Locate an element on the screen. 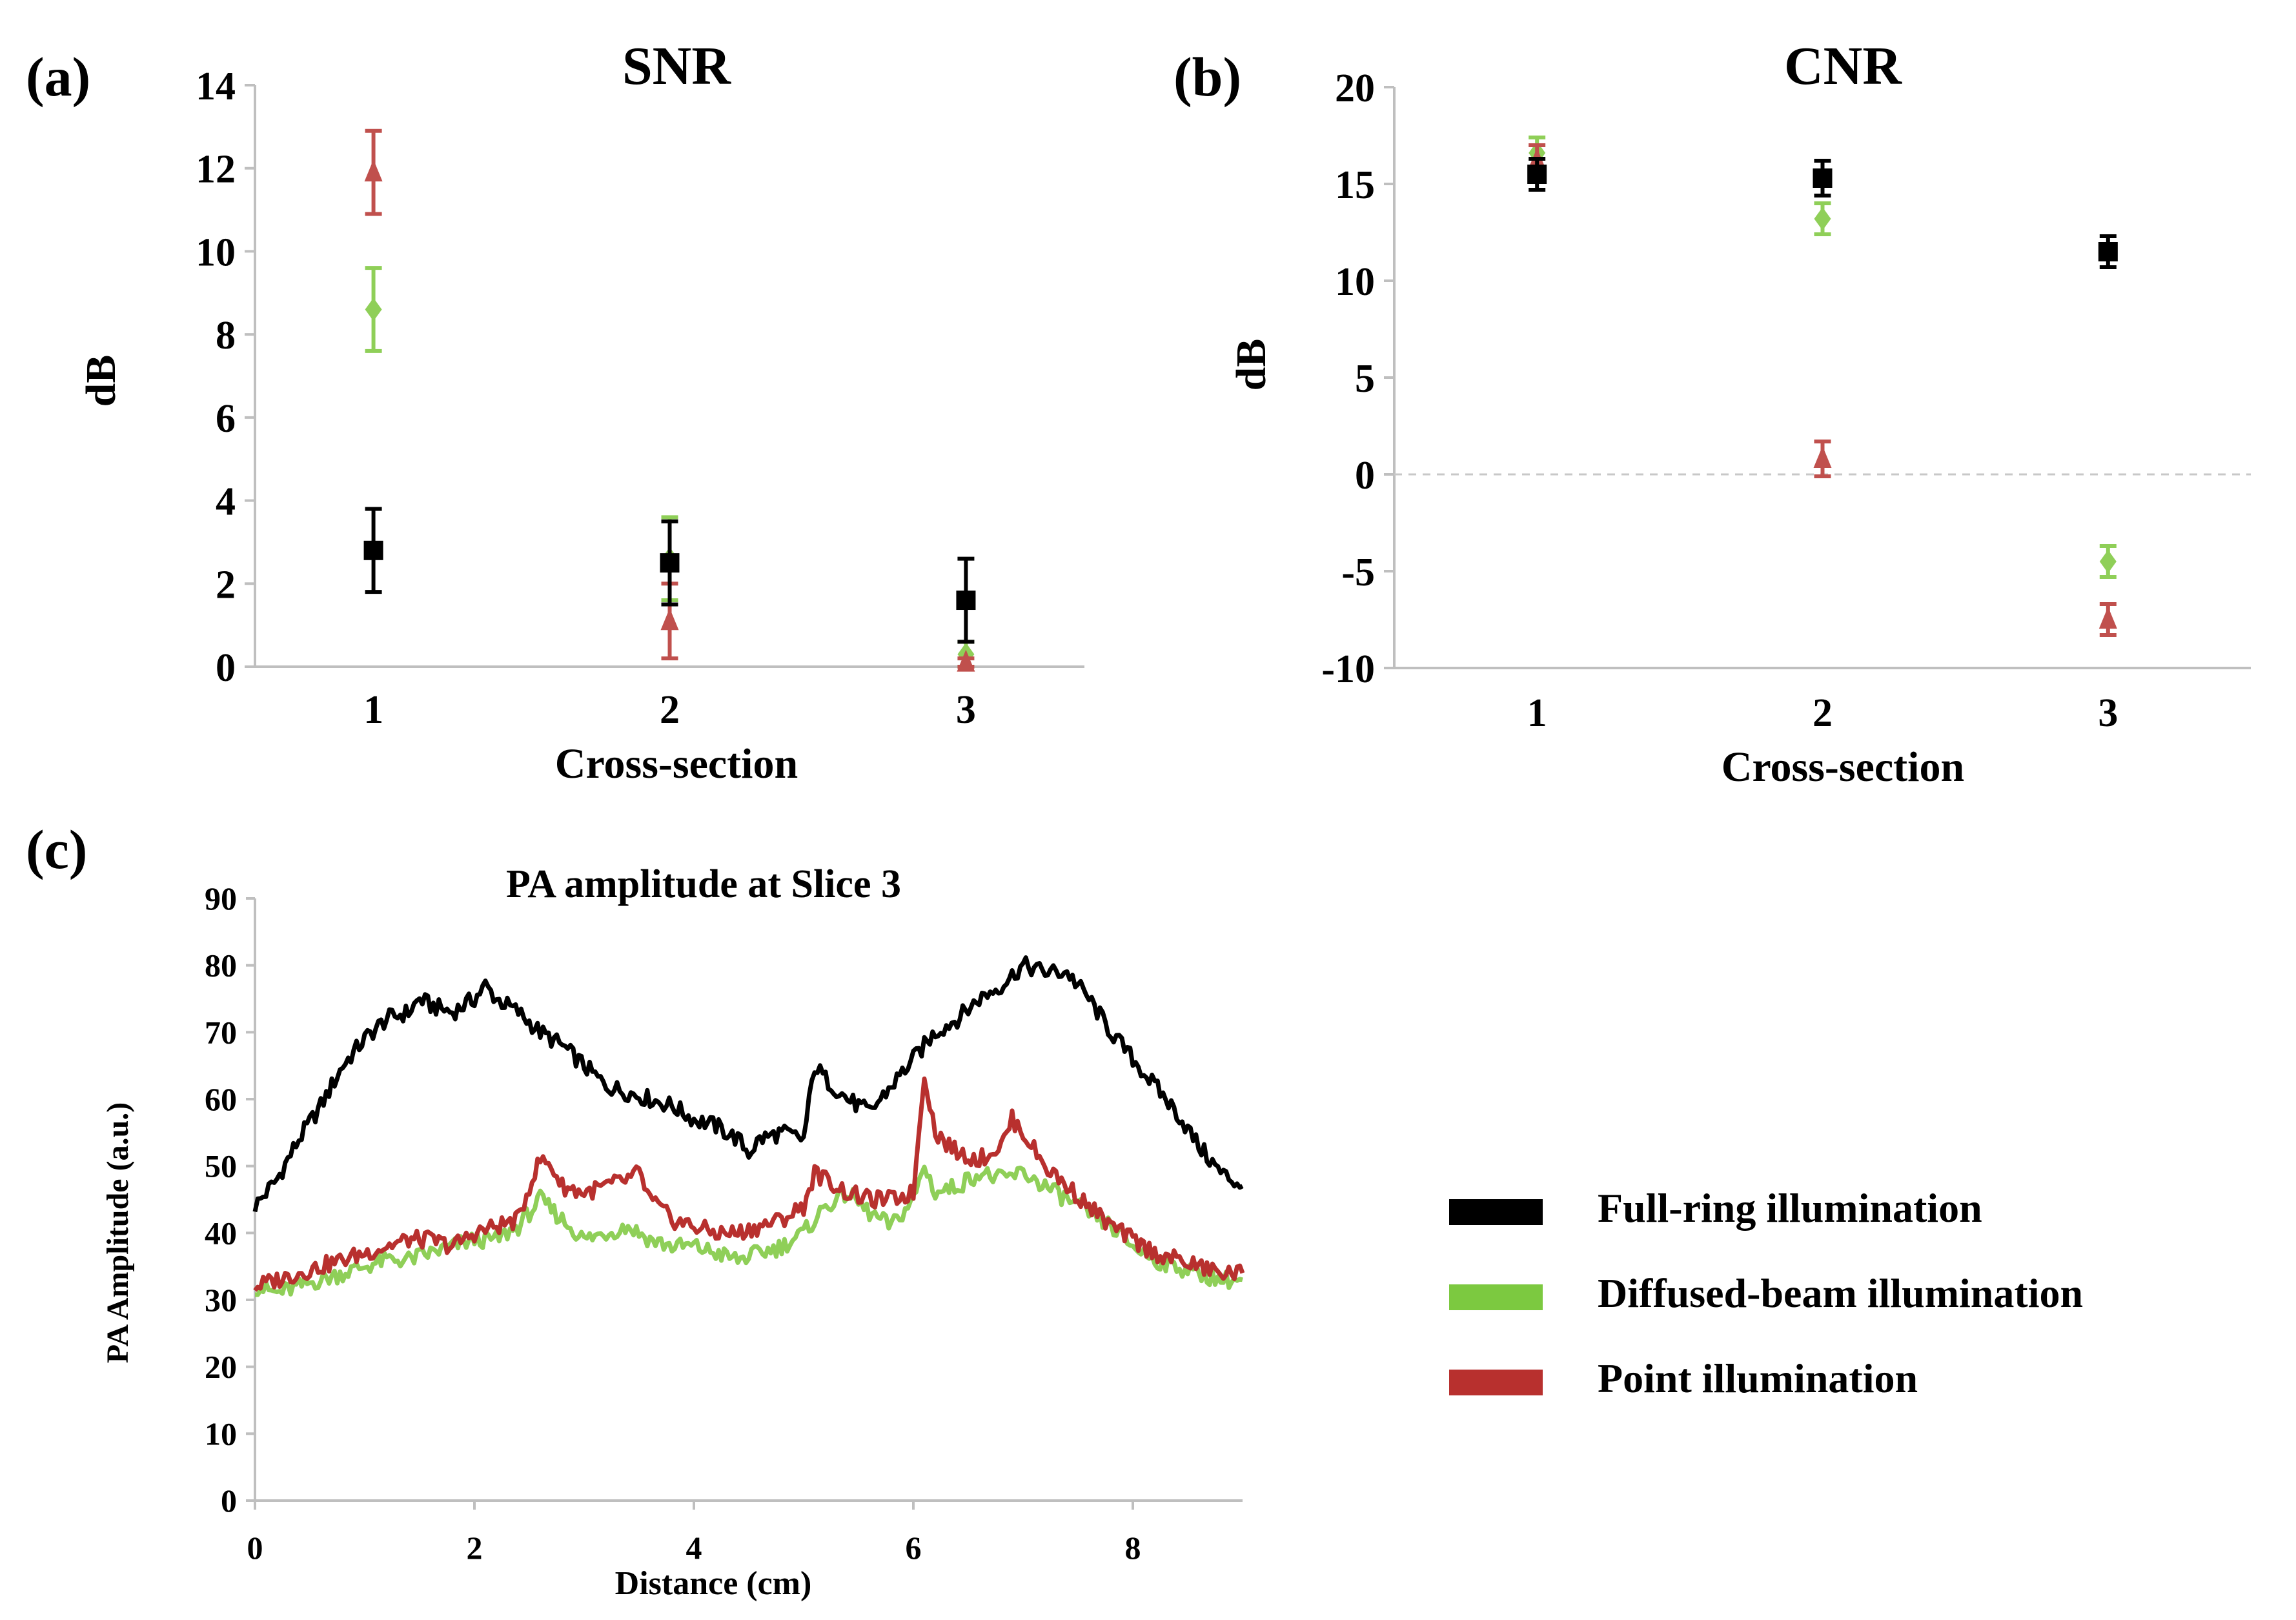  panel-label-c: (c) is located at coordinates (56, 849).